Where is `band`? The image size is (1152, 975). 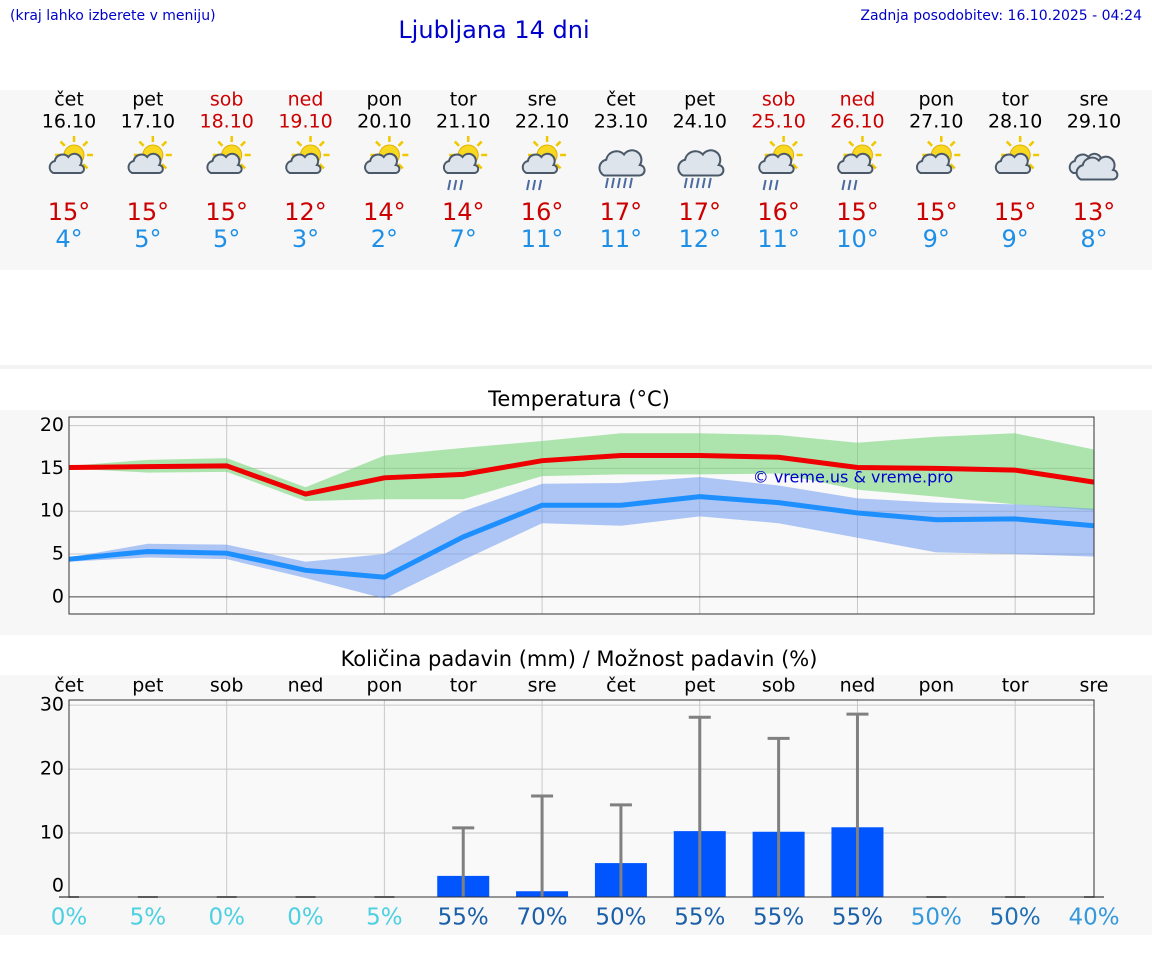 band is located at coordinates (581, 537).